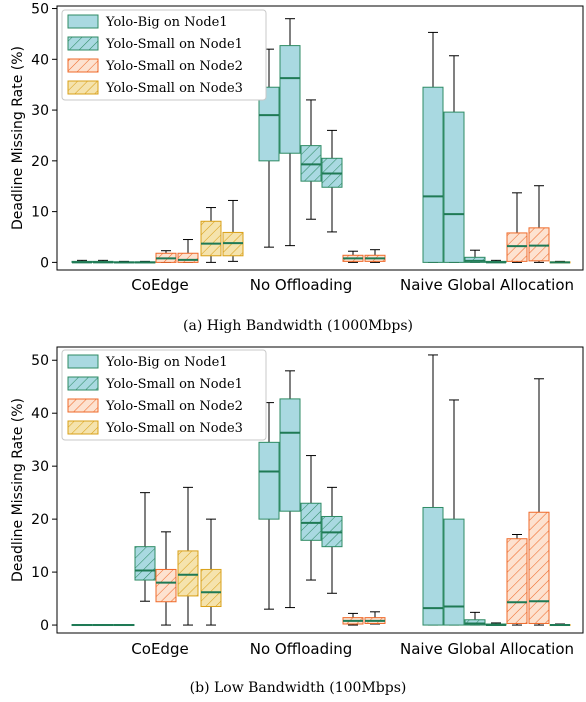 Image resolution: width=586 pixels, height=702 pixels. What do you see at coordinates (83, 87) in the screenshot?
I see `legend-swatch-yolo-small-node3` at bounding box center [83, 87].